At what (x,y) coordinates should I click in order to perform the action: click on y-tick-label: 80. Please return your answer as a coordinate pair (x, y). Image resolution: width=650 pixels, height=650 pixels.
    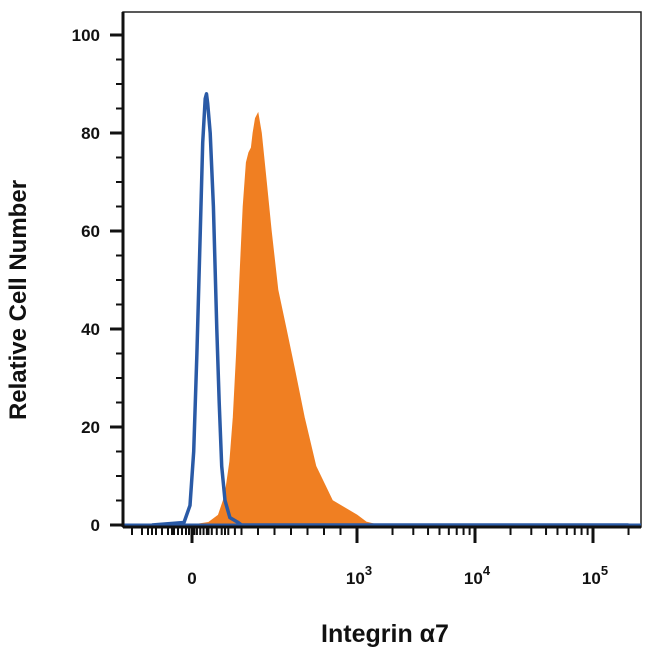
    Looking at the image, I should click on (90, 133).